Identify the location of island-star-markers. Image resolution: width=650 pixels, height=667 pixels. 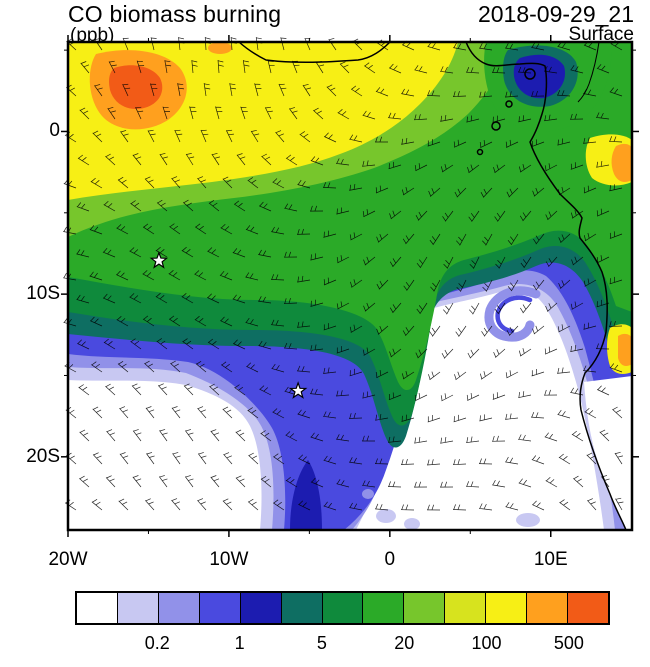
(228, 325).